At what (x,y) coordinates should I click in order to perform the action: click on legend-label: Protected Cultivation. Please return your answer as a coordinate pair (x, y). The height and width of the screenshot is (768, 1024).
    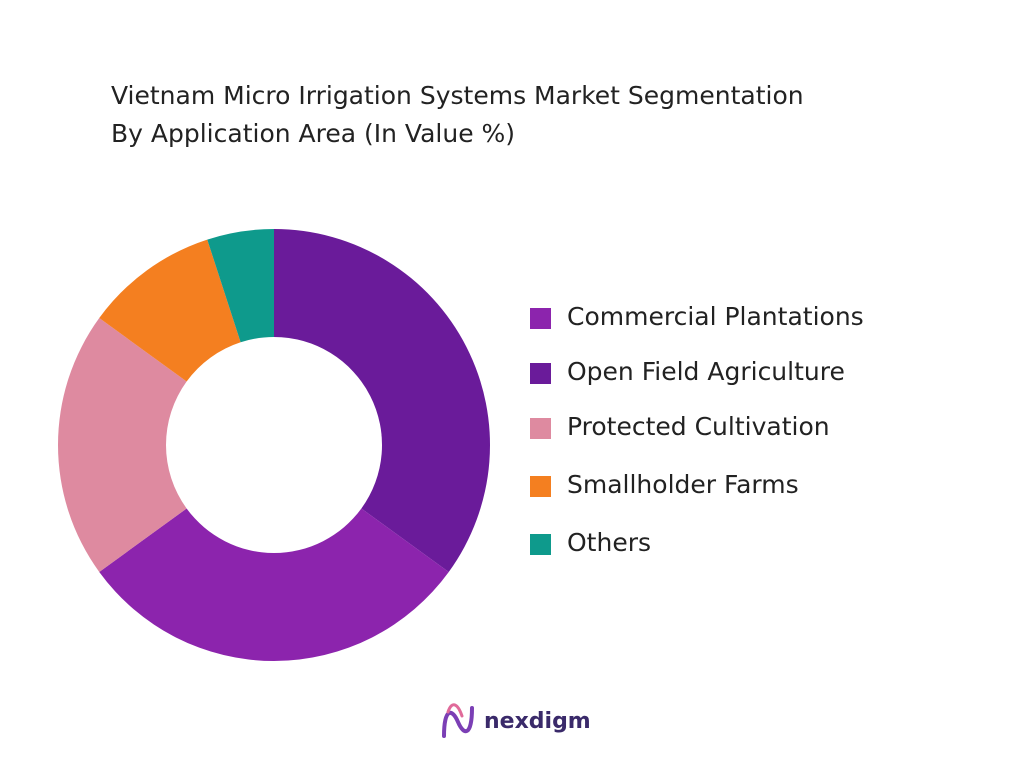
    Looking at the image, I should click on (698, 426).